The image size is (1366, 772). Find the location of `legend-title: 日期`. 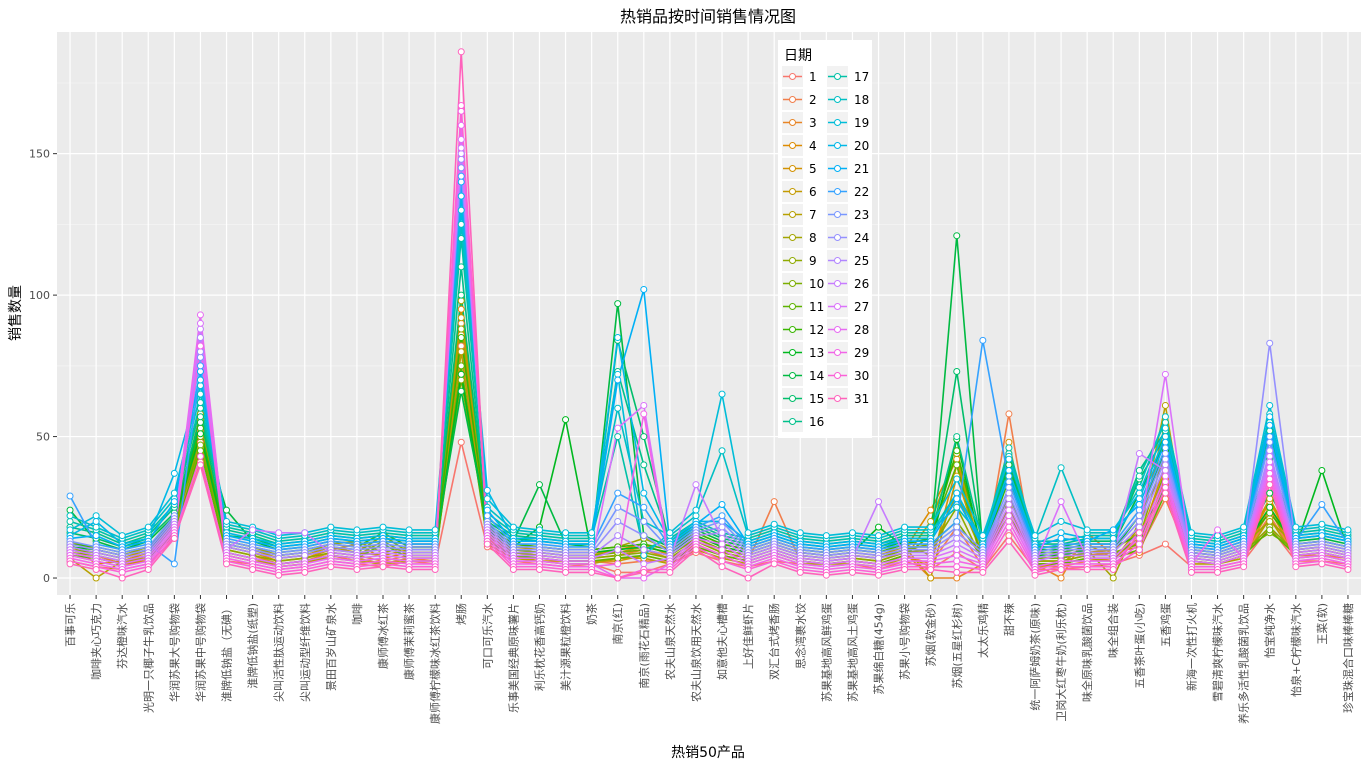

legend-title: 日期 is located at coordinates (798, 56).